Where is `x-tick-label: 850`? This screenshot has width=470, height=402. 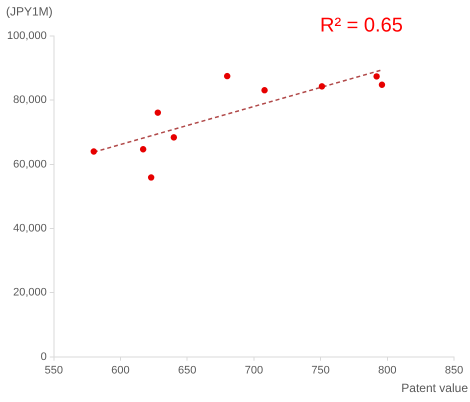 x-tick-label: 850 is located at coordinates (454, 370).